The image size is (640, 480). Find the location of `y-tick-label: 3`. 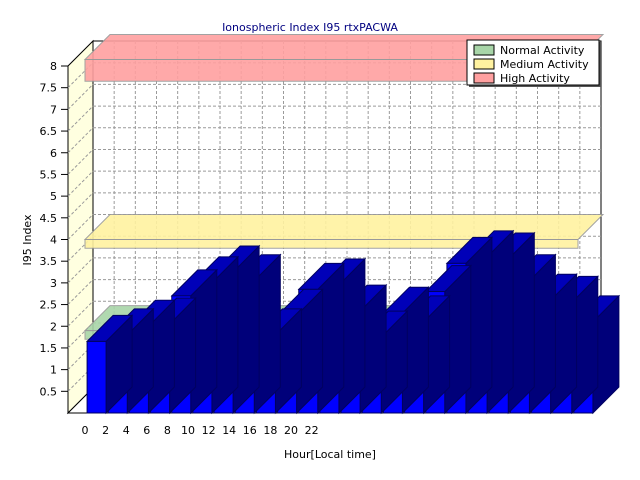

y-tick-label: 3 is located at coordinates (53, 283).